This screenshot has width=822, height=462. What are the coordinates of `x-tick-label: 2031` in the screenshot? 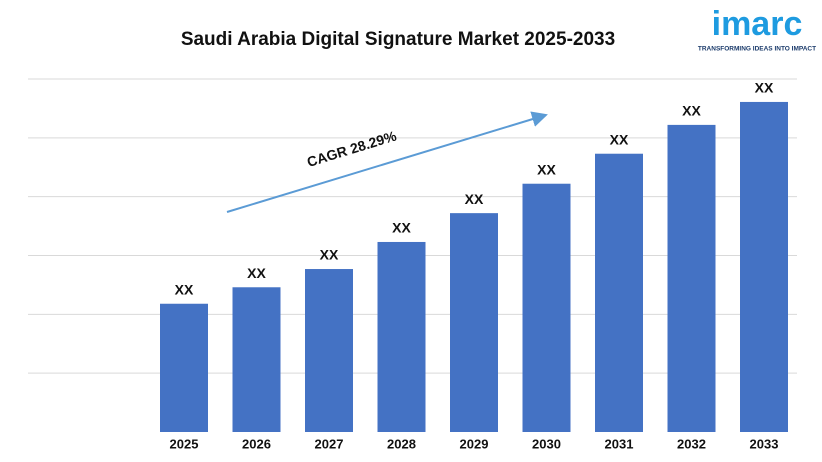 It's located at (619, 443).